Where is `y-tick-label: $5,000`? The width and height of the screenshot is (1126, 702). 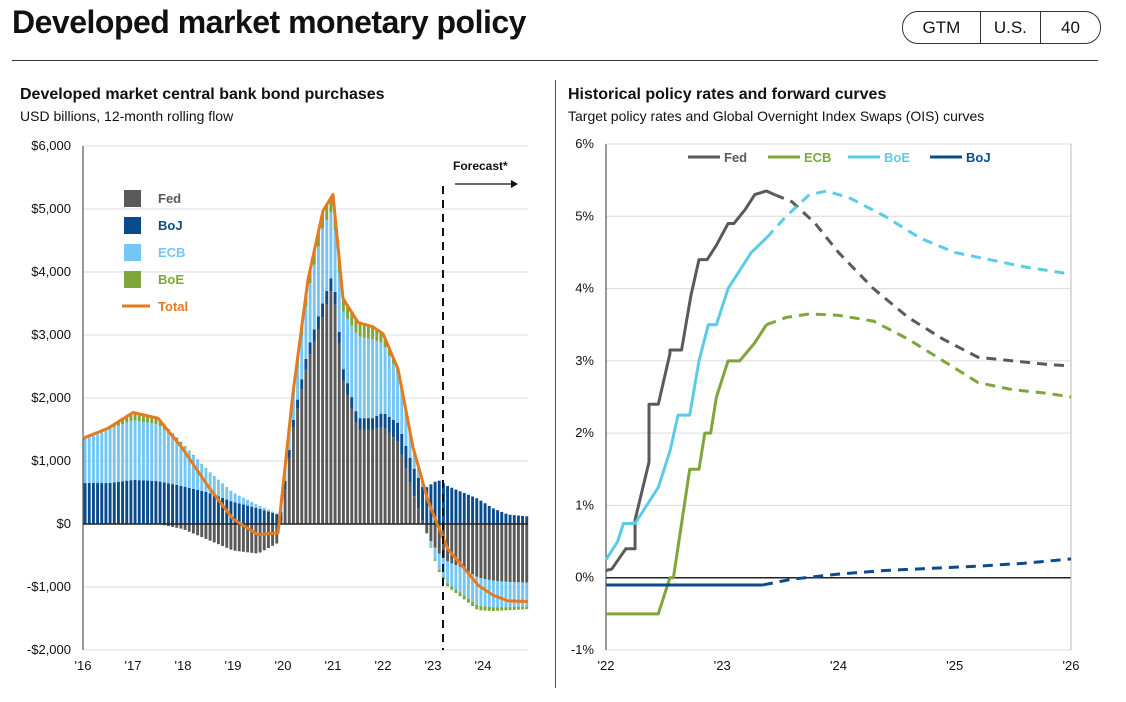 y-tick-label: $5,000 is located at coordinates (51, 208).